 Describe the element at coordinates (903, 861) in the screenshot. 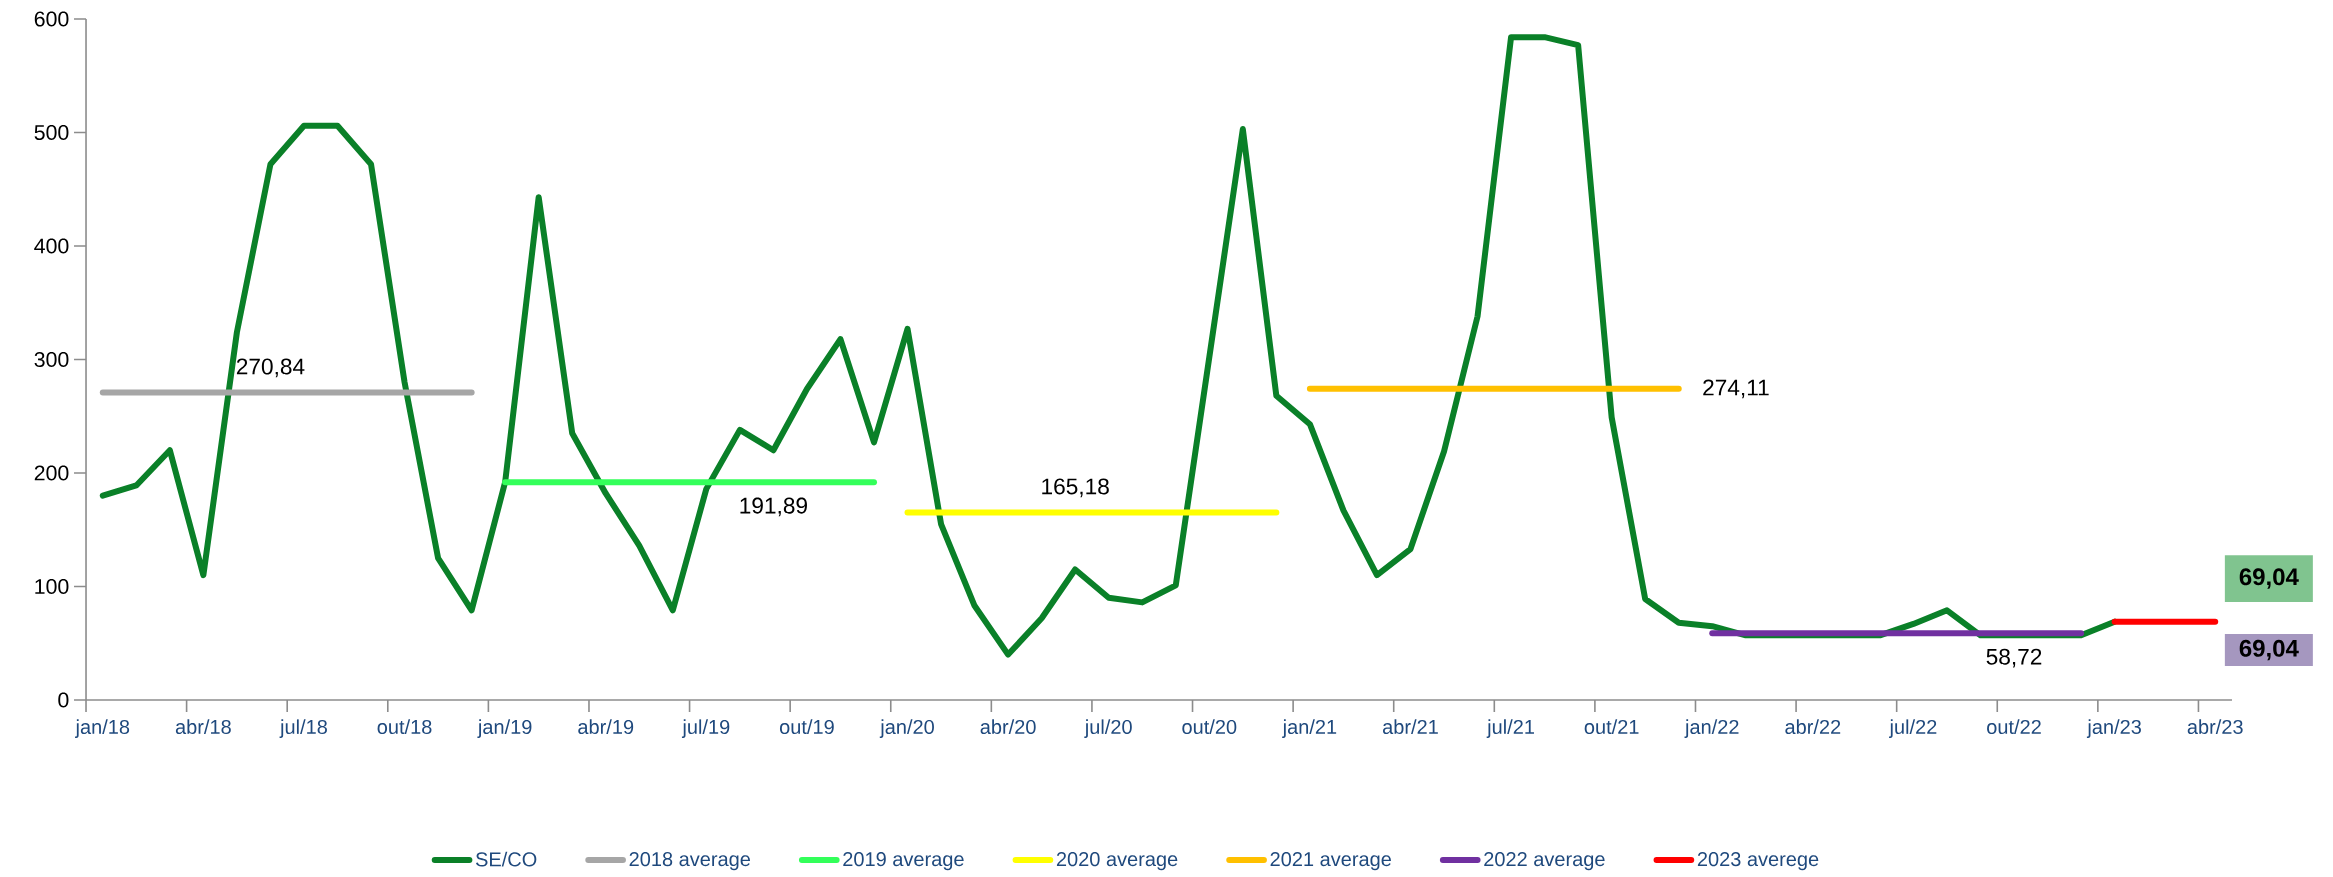

I see `legend-label: 2019 average` at that location.